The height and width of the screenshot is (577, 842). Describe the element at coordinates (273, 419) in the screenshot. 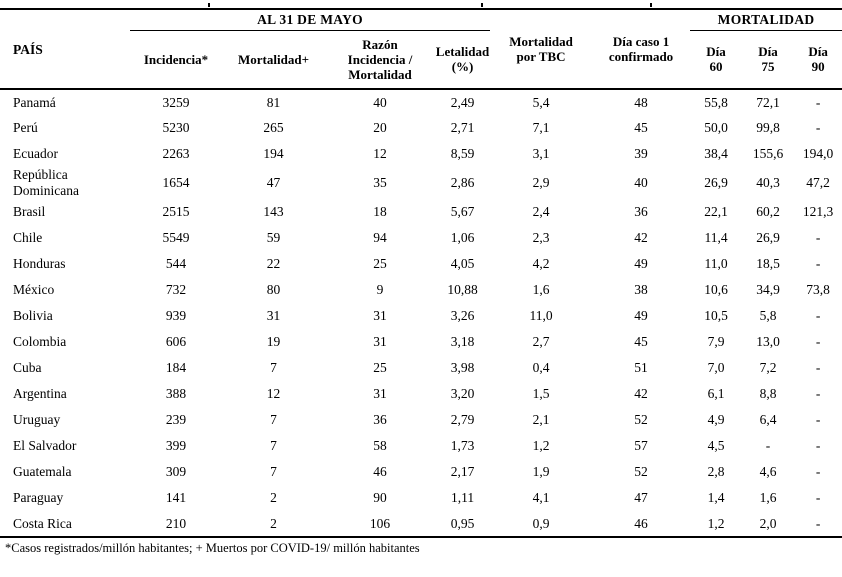

I see `cell-mortalidad: 7` at that location.